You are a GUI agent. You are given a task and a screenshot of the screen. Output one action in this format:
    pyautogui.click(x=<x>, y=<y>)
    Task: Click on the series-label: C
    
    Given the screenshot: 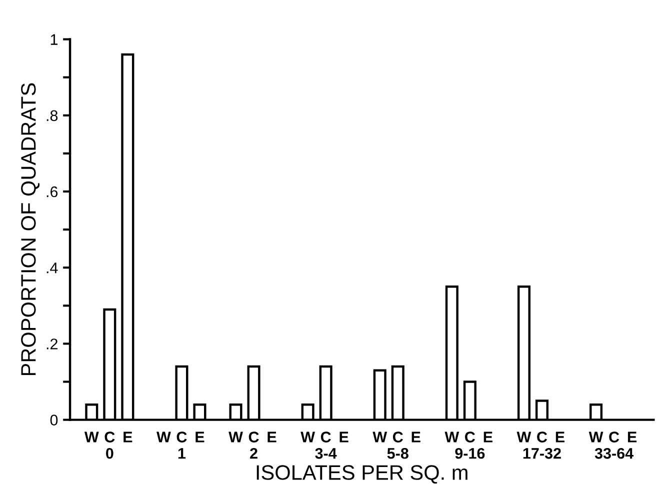 What is the action you would take?
    pyautogui.click(x=109, y=437)
    